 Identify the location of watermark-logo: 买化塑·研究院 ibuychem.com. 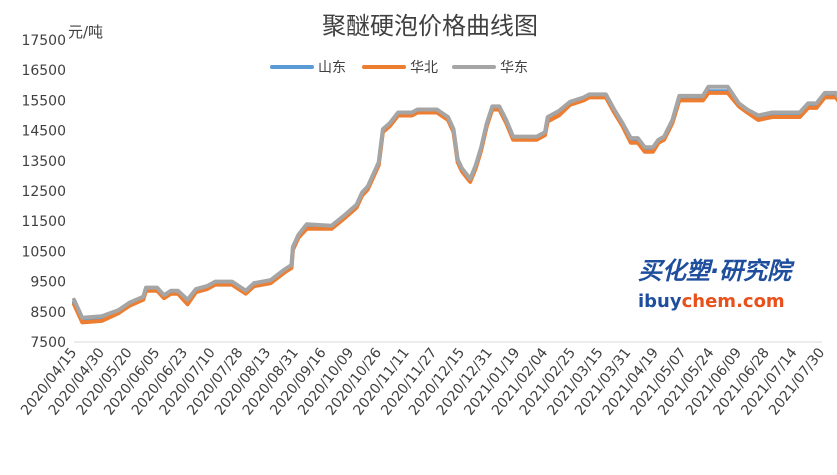
(716, 284).